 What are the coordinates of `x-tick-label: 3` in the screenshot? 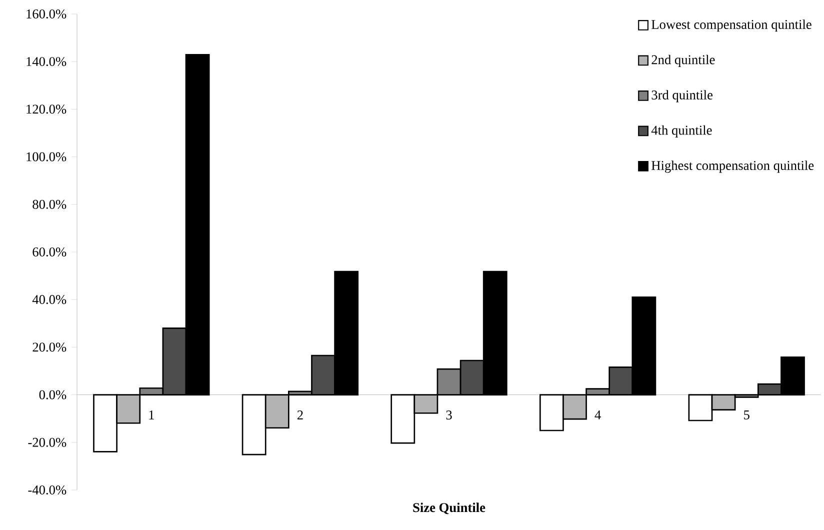 It's located at (449, 415).